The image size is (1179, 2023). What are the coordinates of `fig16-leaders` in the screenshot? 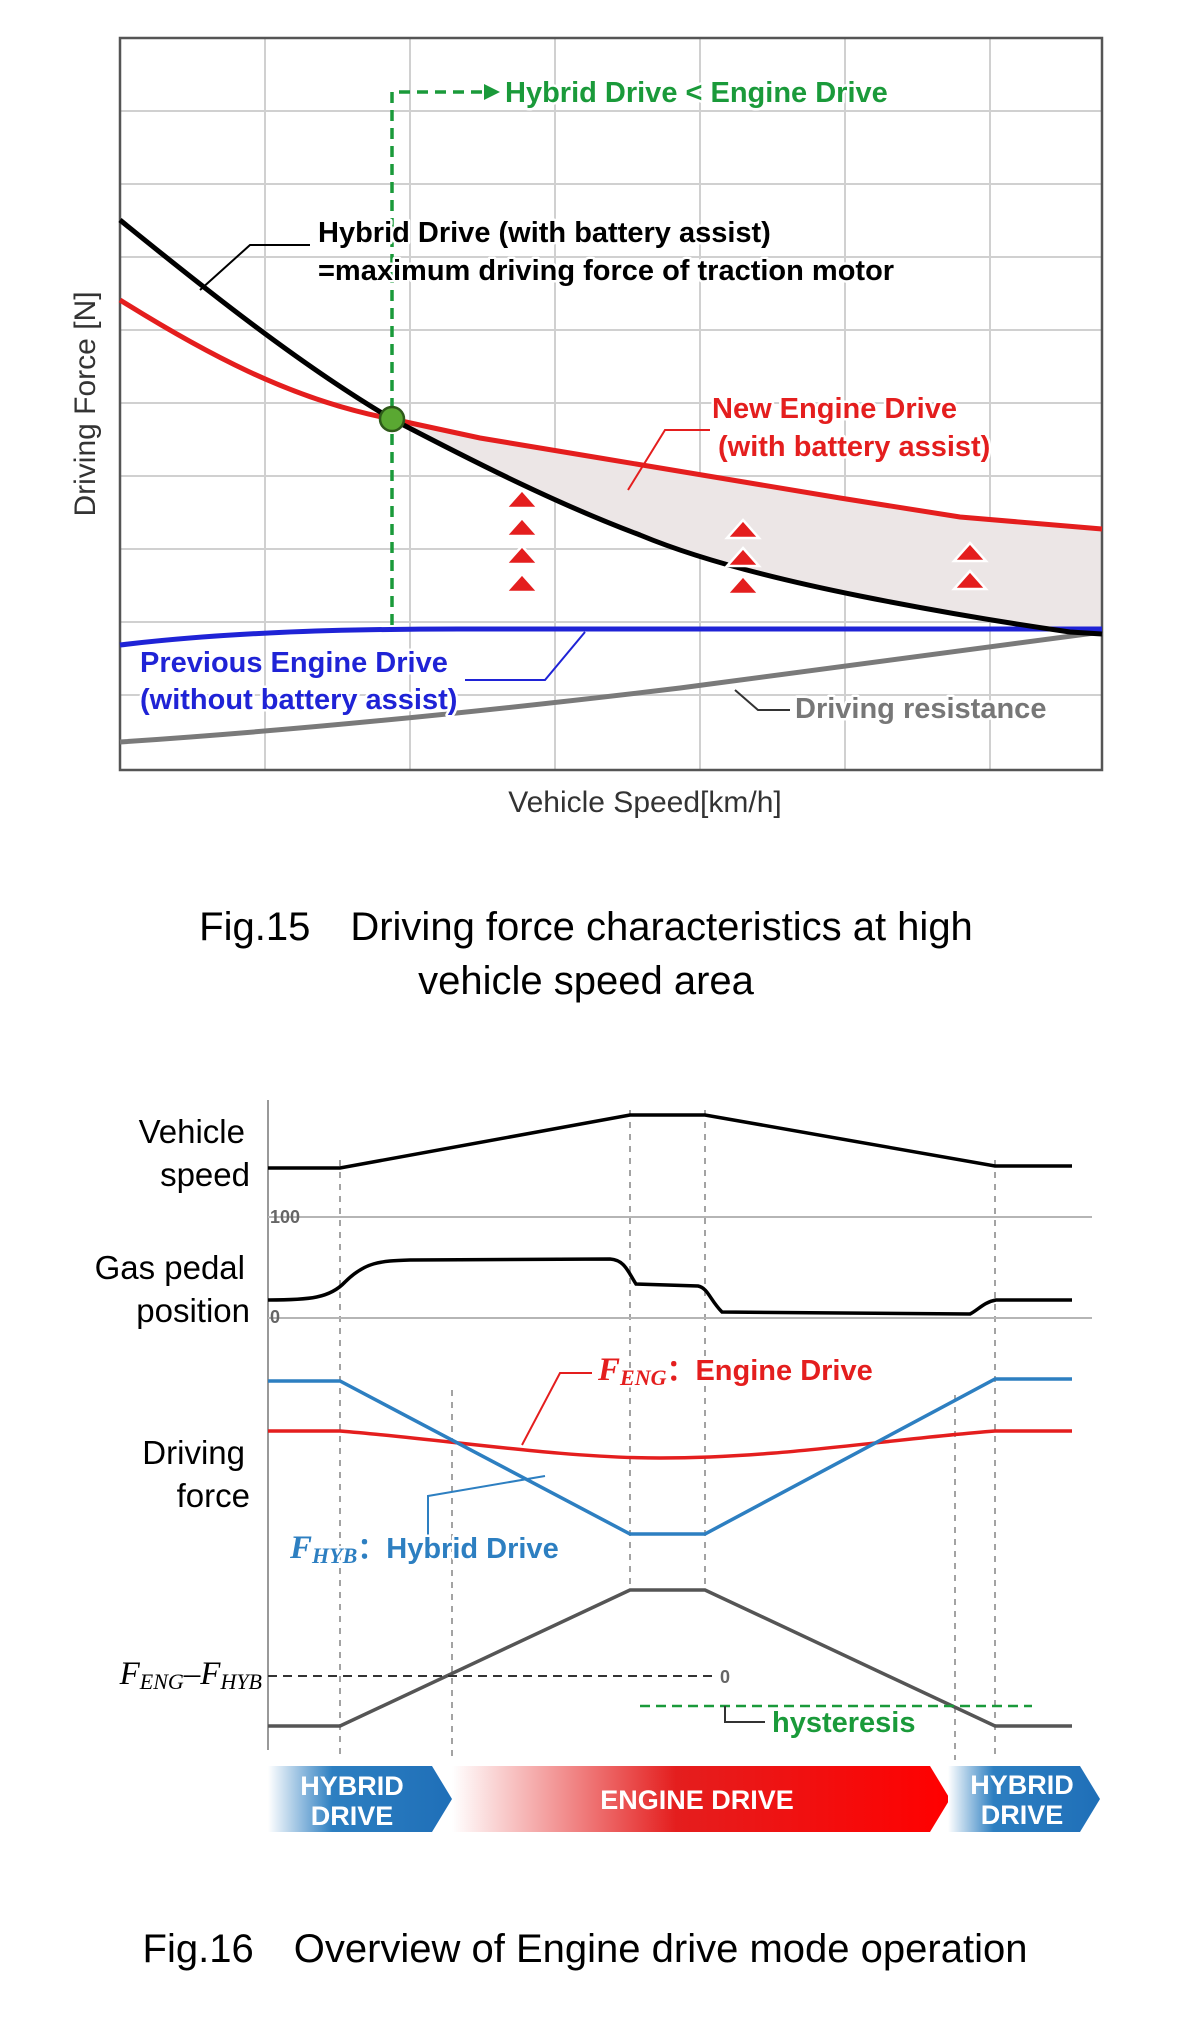 It's located at (596, 1547).